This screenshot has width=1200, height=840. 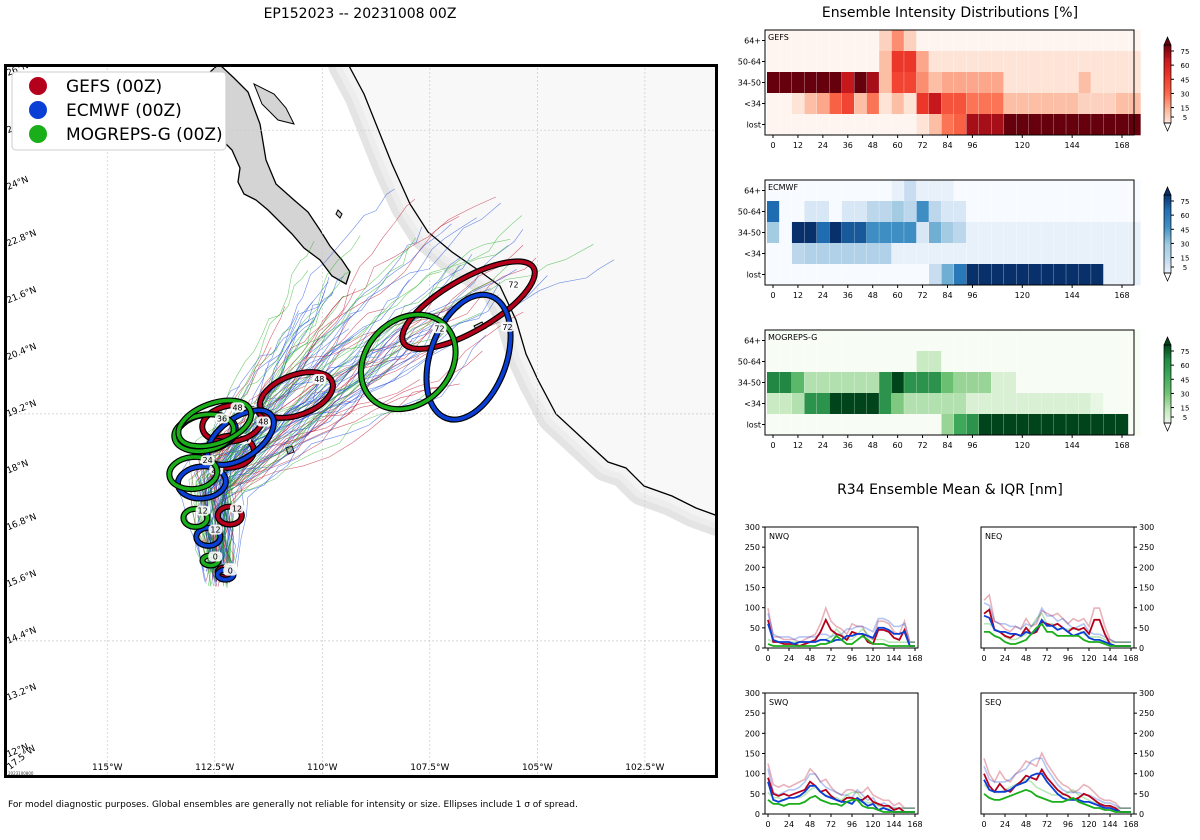 What do you see at coordinates (360, 14) in the screenshot?
I see `main-title: EP152023 -- 20231008 00Z` at bounding box center [360, 14].